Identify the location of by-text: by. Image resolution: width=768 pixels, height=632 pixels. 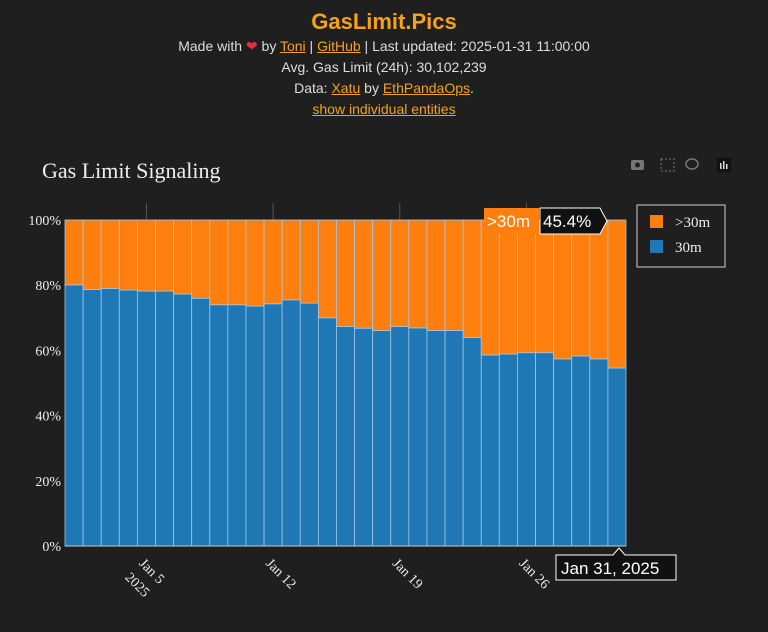
(269, 46).